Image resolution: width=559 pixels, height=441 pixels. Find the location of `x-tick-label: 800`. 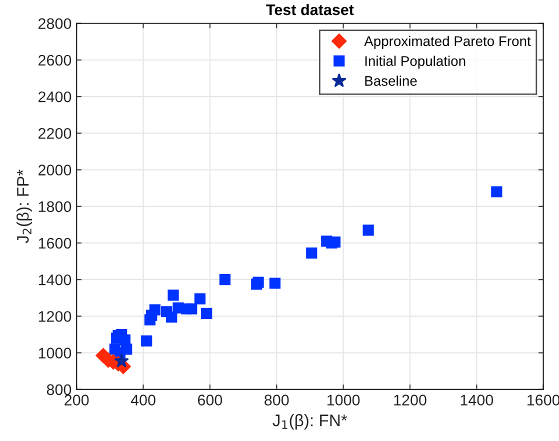

x-tick-label: 800 is located at coordinates (276, 400).